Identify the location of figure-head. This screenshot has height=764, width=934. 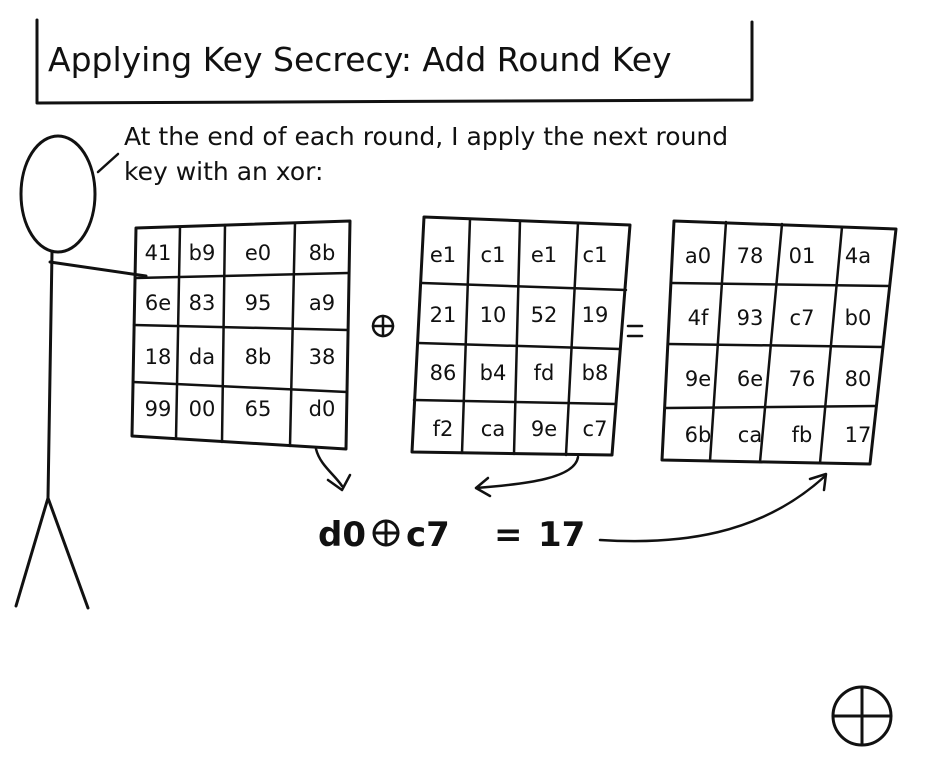
(58, 194).